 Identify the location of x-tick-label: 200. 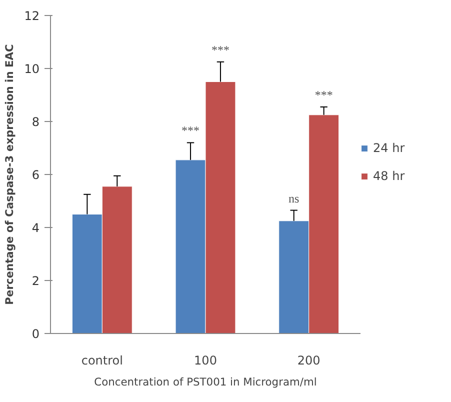
(308, 361).